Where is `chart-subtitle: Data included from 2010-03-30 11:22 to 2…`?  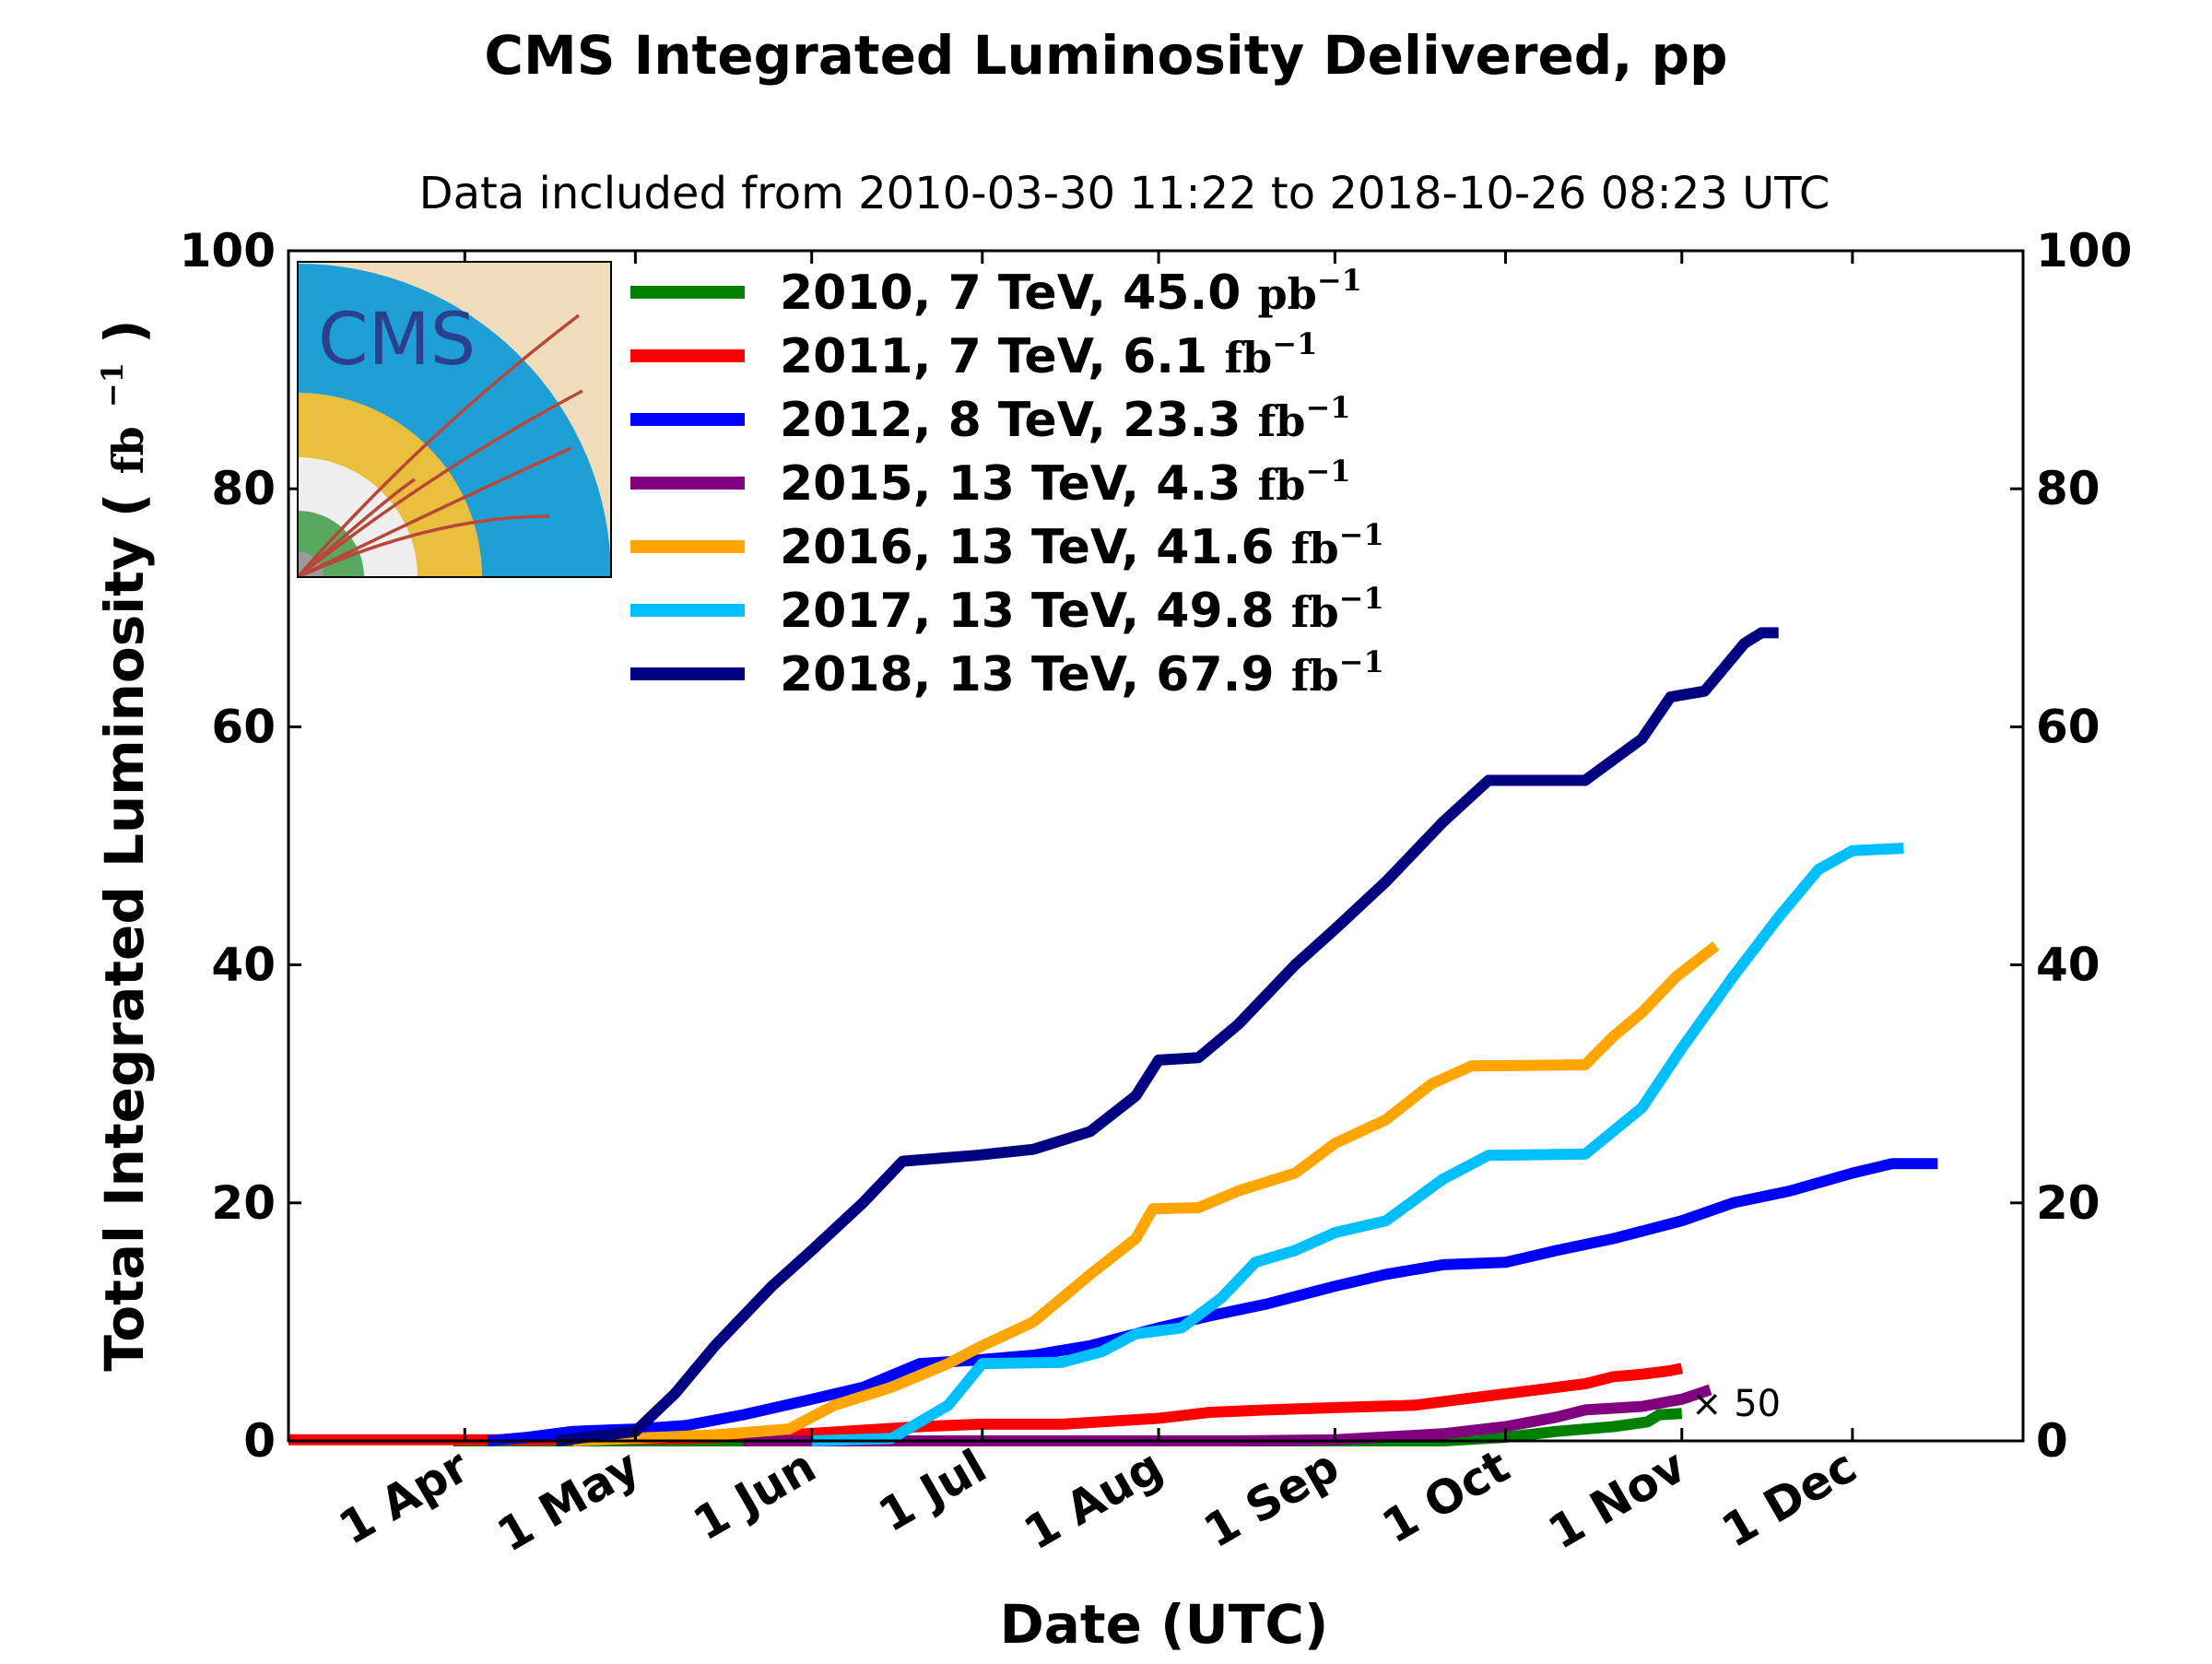
chart-subtitle: Data included from 2010-03-30 11:22 to 2… is located at coordinates (1124, 193).